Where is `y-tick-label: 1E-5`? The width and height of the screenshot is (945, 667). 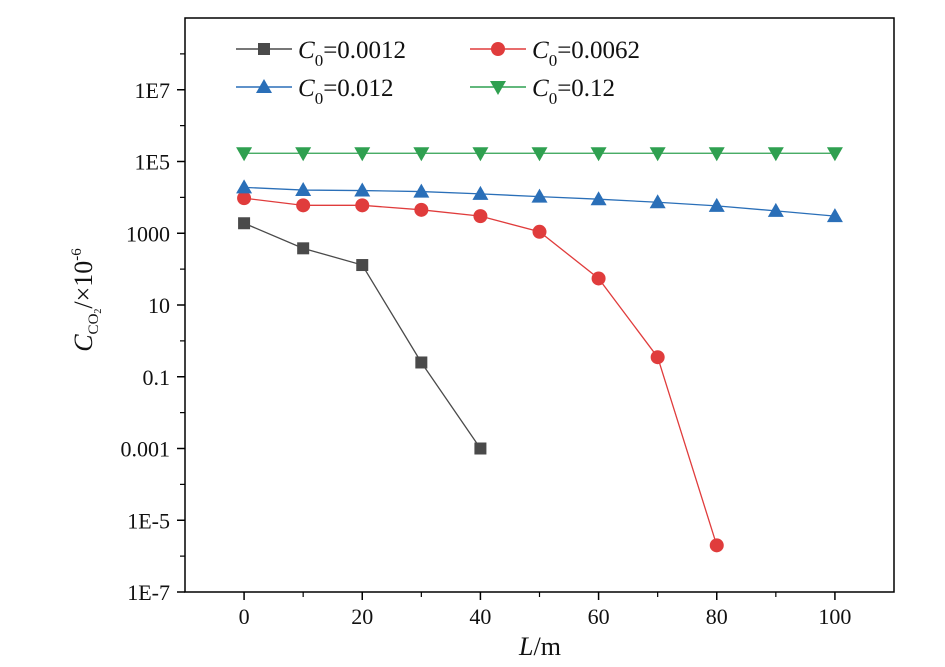 y-tick-label: 1E-5 is located at coordinates (148, 520).